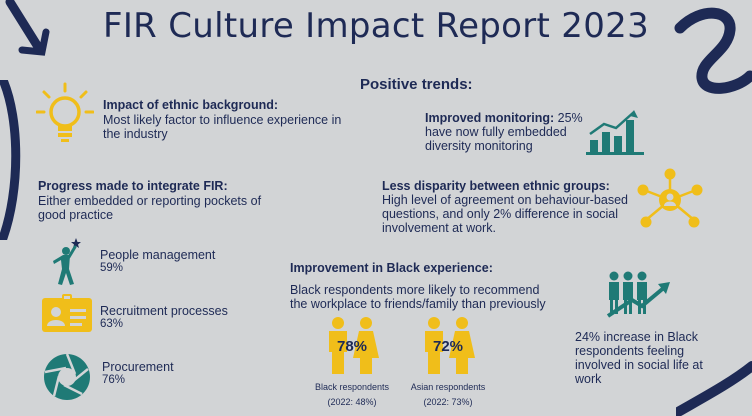  What do you see at coordinates (133, 186) in the screenshot?
I see `progress-heading: Progress made to integrate FIR:` at bounding box center [133, 186].